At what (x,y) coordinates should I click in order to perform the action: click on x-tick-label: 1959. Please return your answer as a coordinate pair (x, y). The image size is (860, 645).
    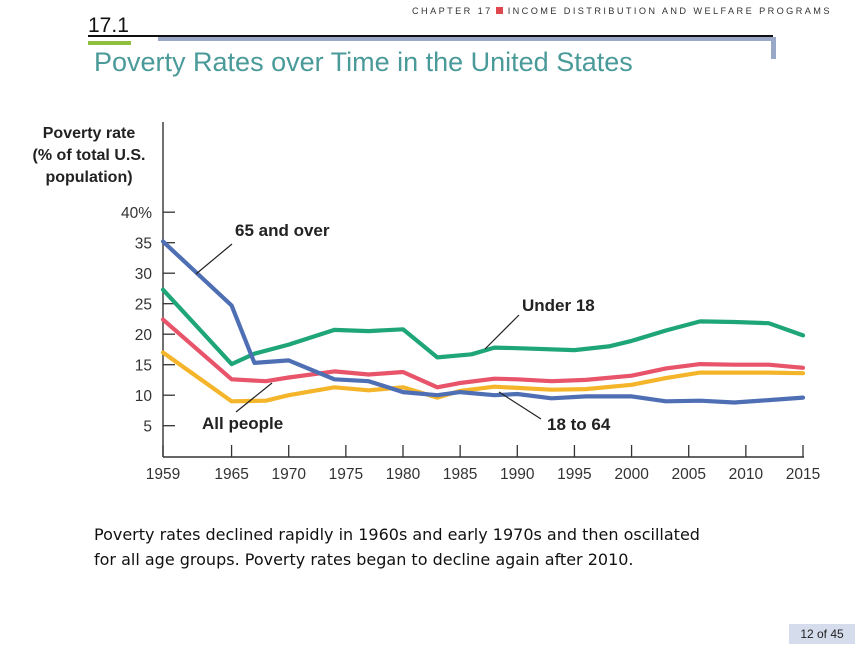
    Looking at the image, I should click on (163, 474).